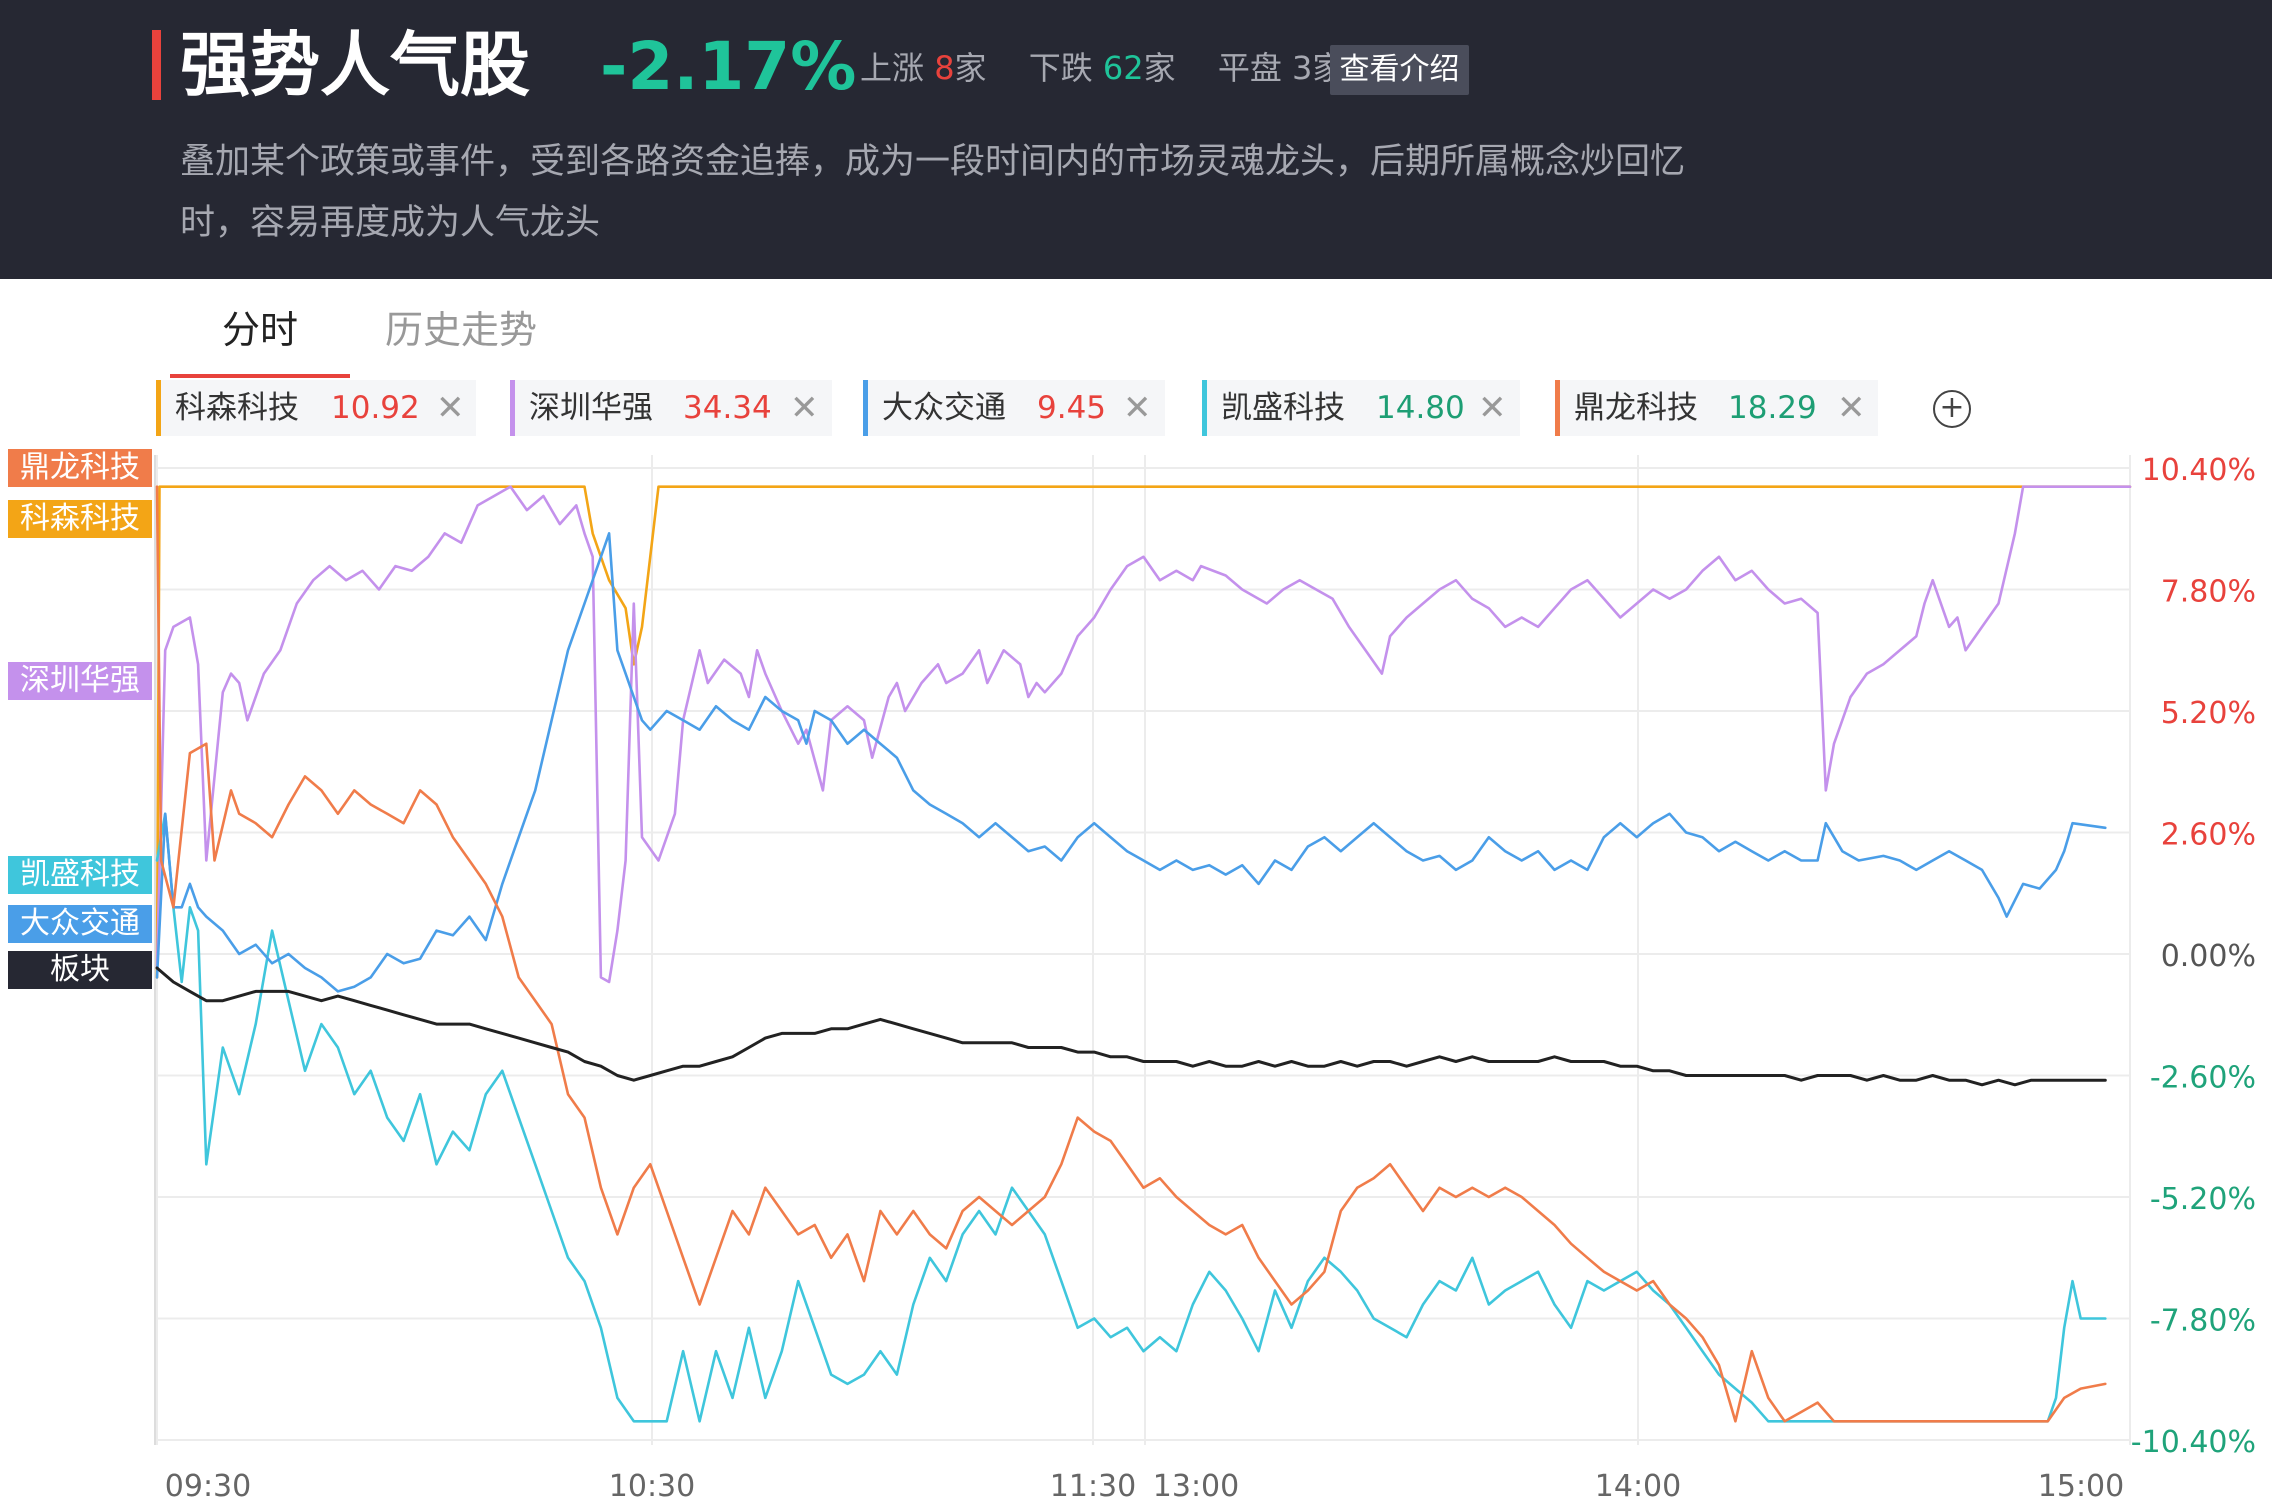 This screenshot has width=2272, height=1506. I want to click on y-tick-label: 5.20%, so click(2208, 713).